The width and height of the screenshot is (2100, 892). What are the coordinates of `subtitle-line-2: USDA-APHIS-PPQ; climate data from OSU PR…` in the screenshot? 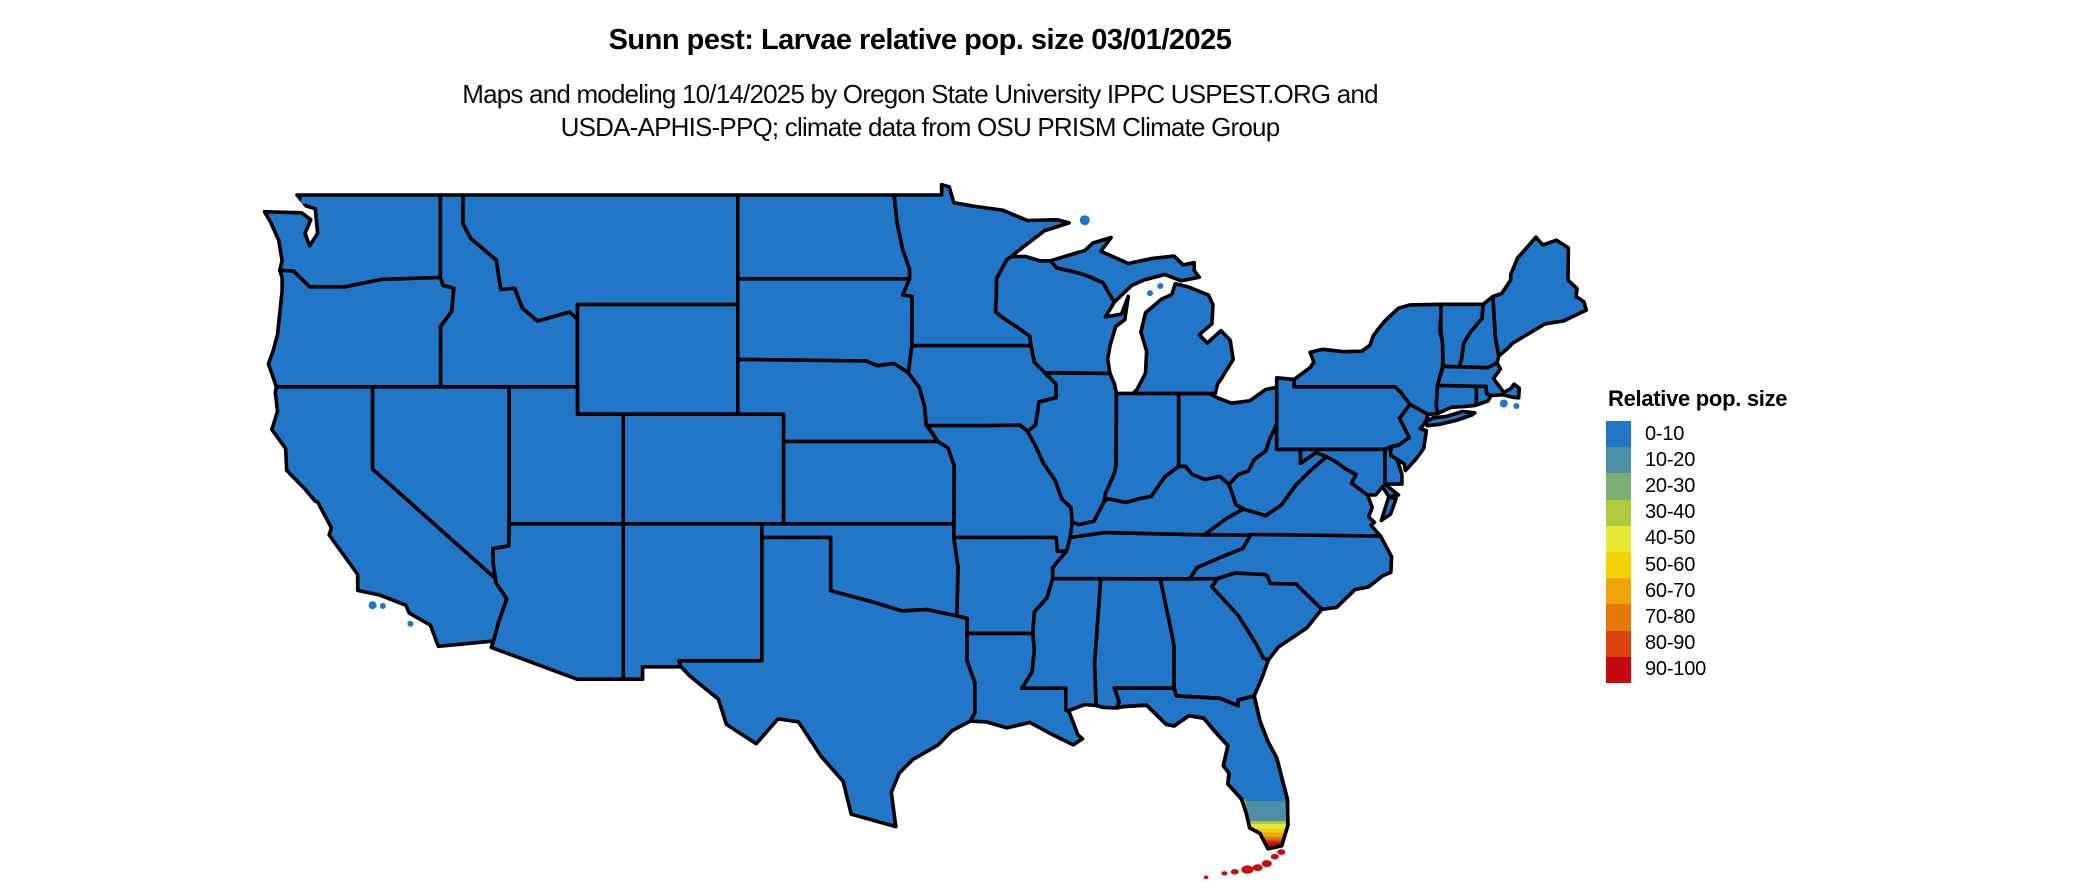 It's located at (920, 127).